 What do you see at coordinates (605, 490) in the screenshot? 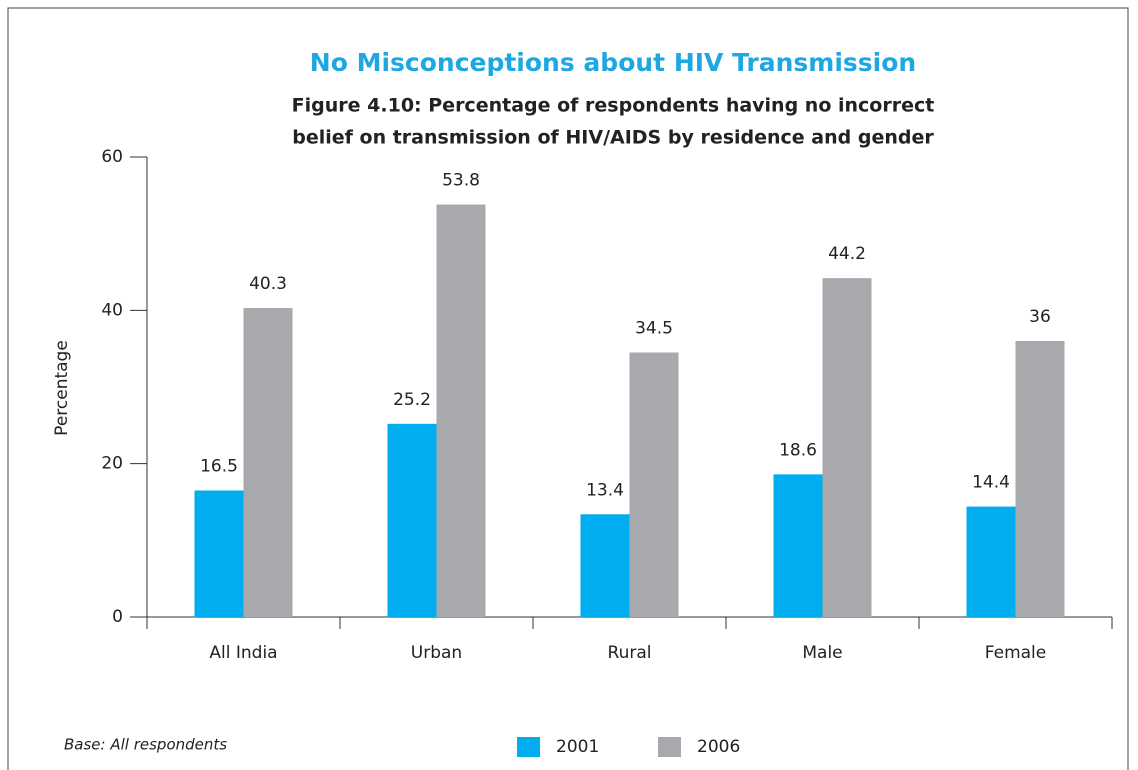
I see `value-label: 13.4` at bounding box center [605, 490].